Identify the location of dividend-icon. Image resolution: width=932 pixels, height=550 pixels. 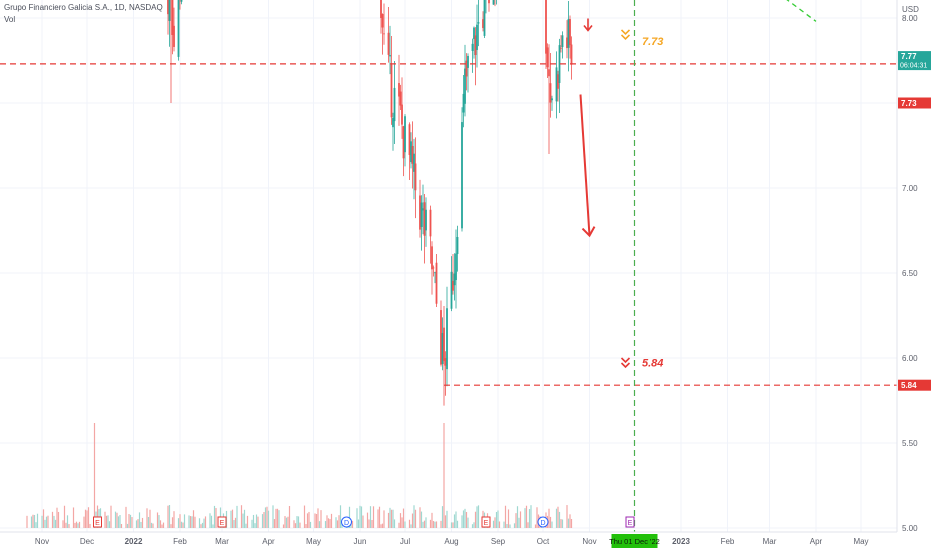
(346, 522).